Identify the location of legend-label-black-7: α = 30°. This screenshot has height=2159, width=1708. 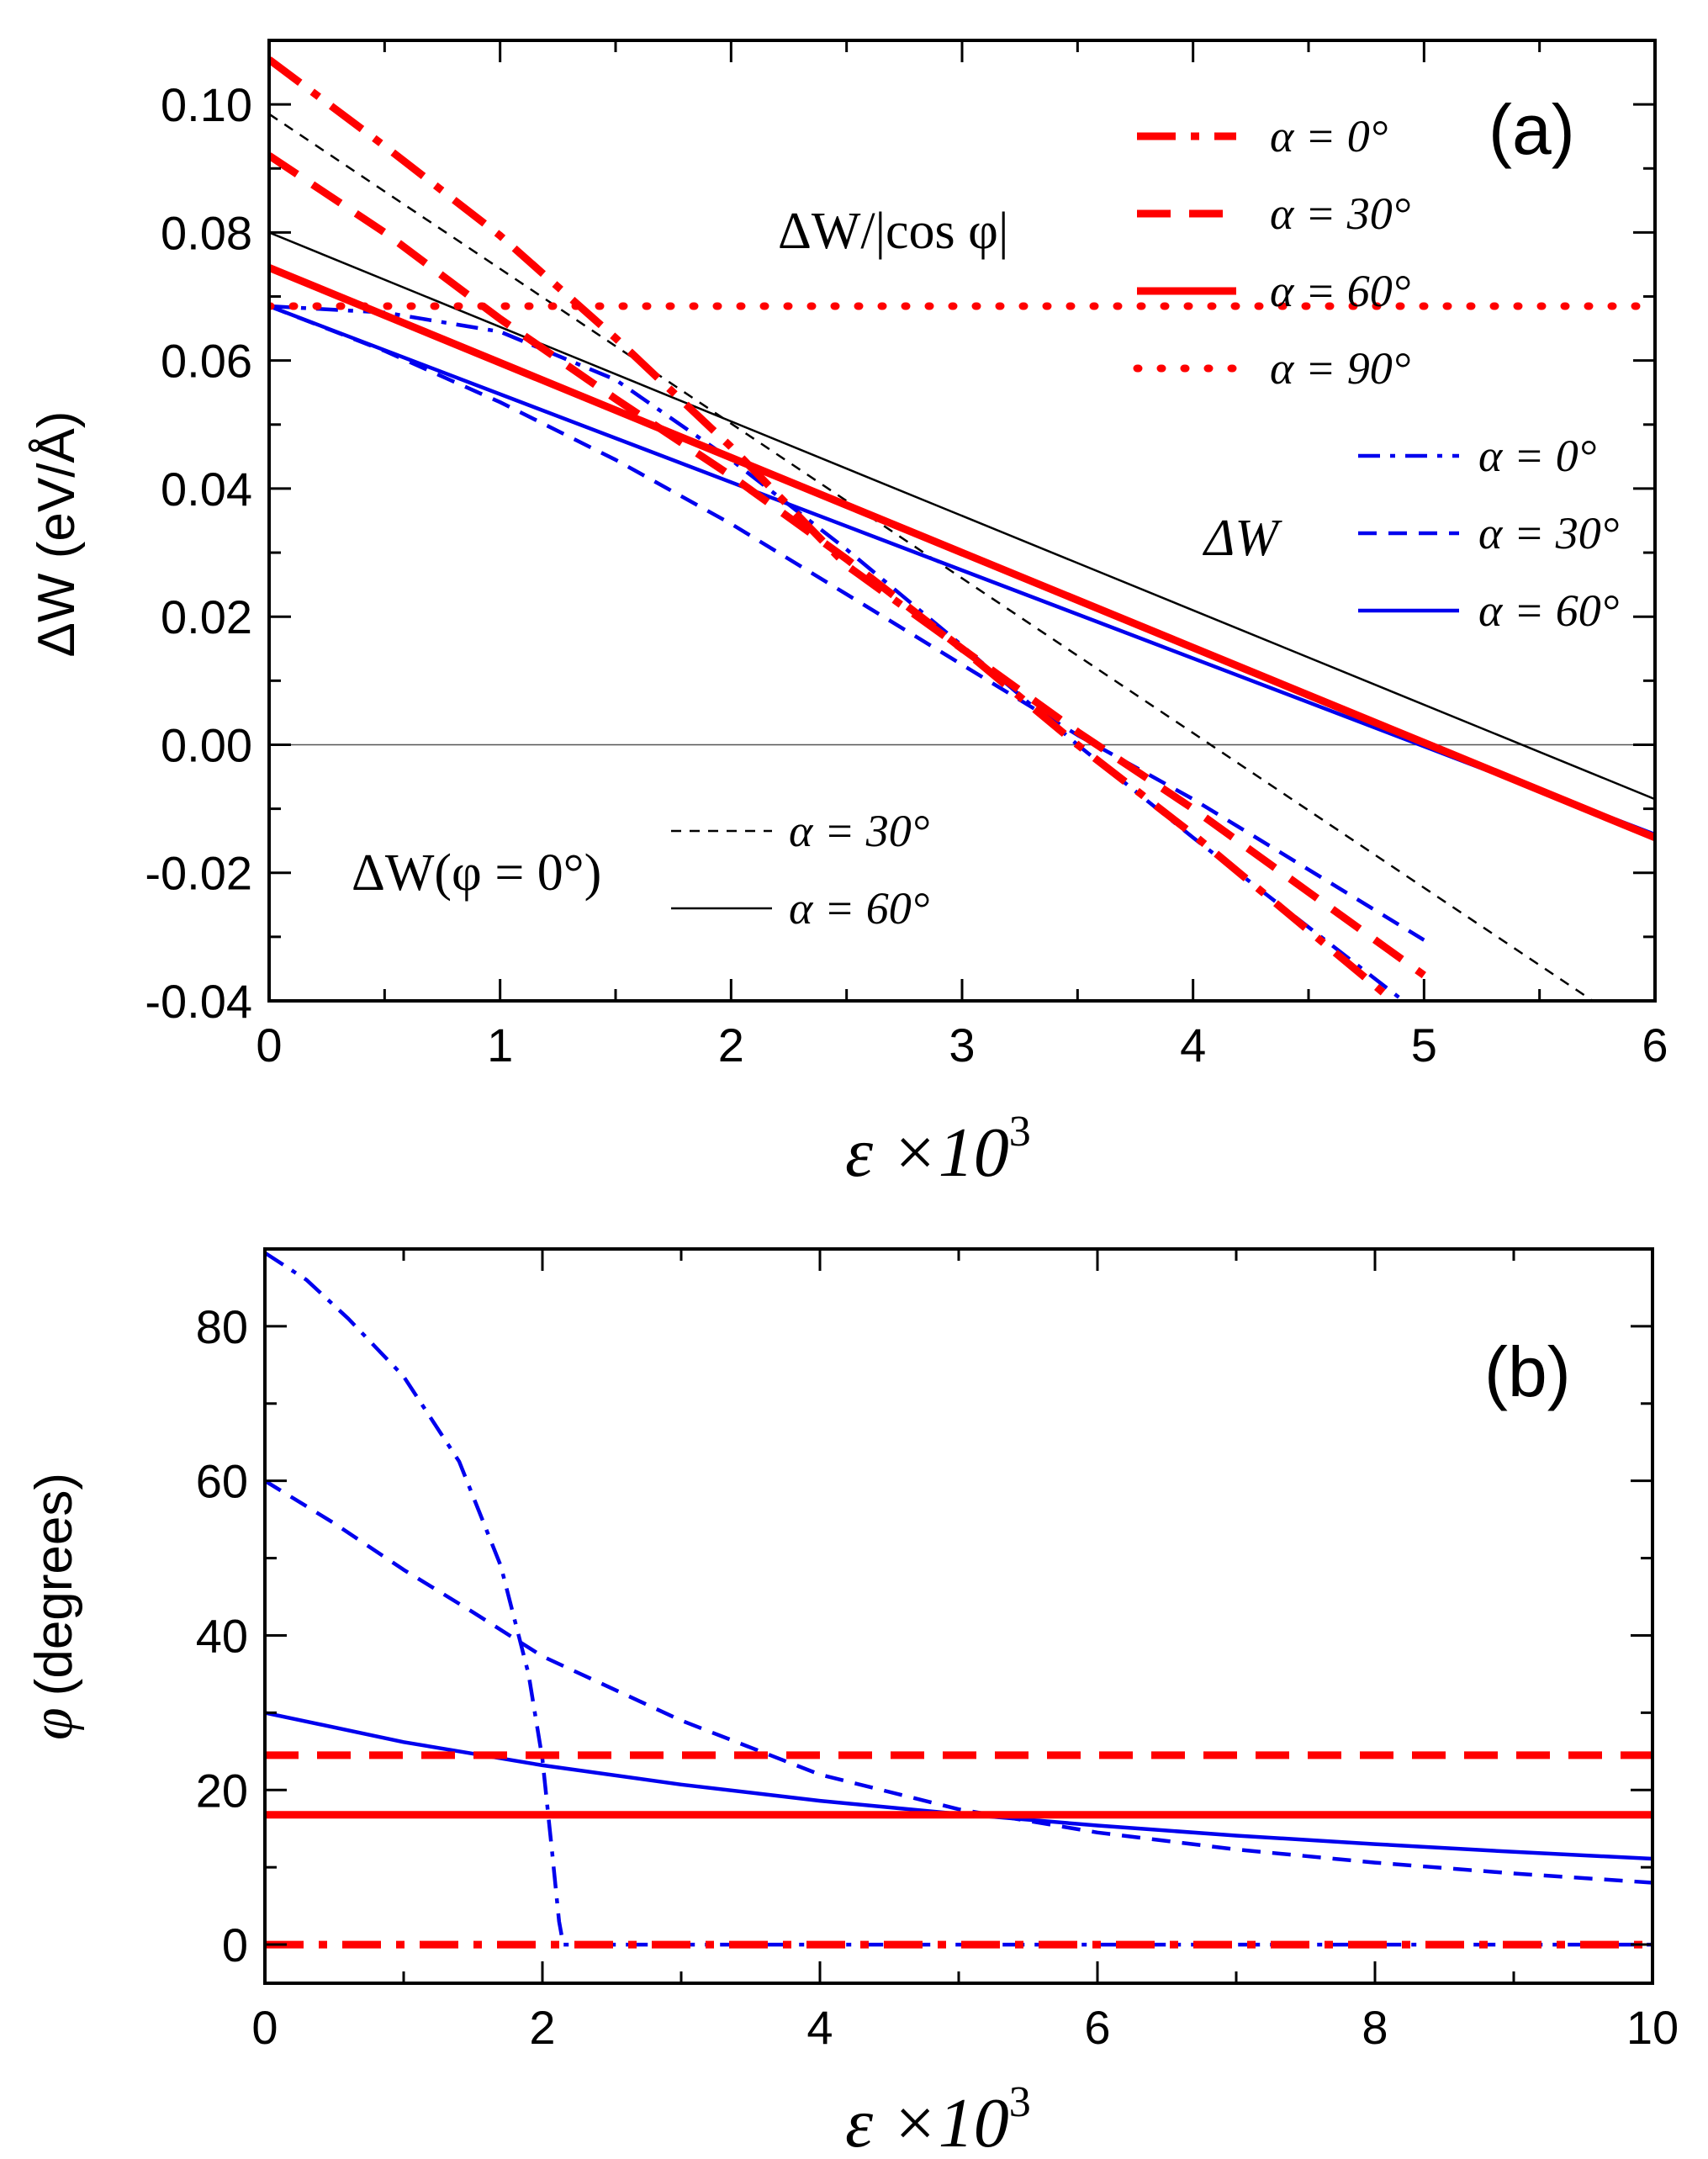
(859, 831).